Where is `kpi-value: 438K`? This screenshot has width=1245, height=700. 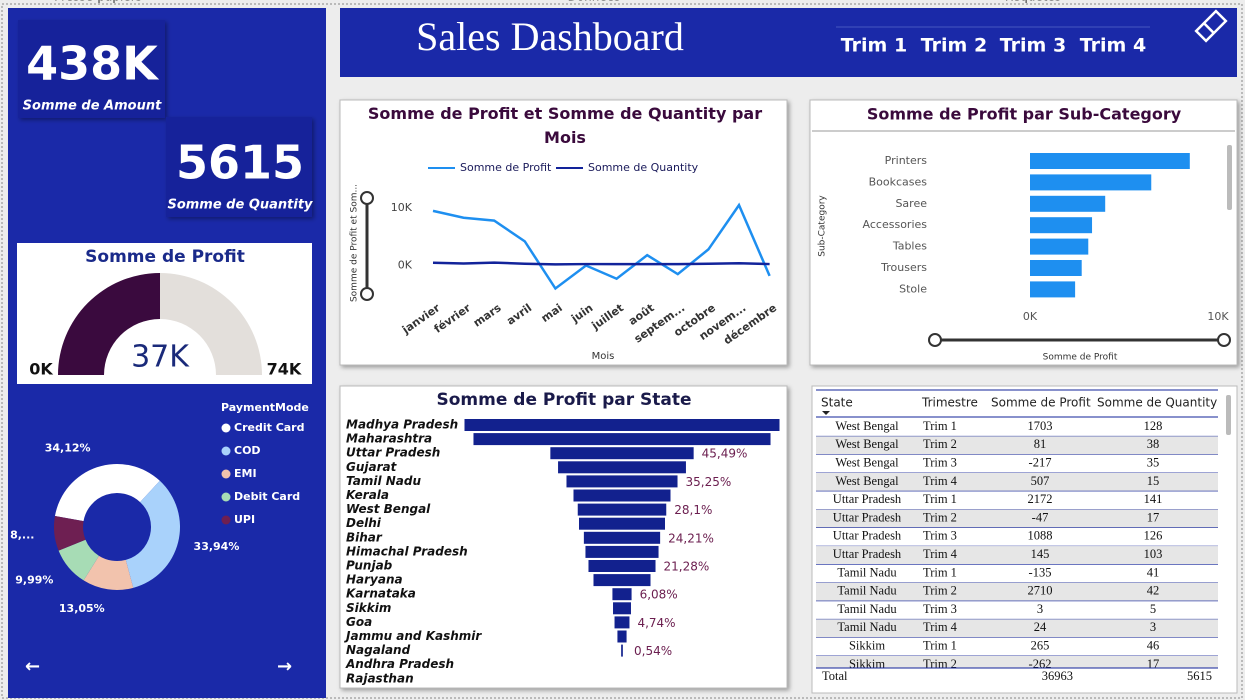
kpi-value: 438K is located at coordinates (93, 64).